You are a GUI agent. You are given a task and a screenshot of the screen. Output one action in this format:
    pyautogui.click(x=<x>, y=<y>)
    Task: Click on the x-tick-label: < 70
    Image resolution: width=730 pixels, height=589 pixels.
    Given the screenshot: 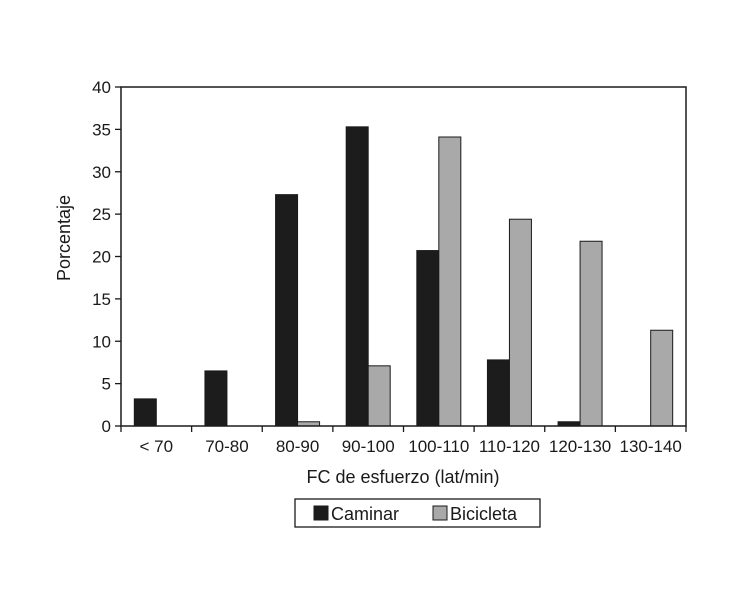 What is the action you would take?
    pyautogui.click(x=157, y=446)
    